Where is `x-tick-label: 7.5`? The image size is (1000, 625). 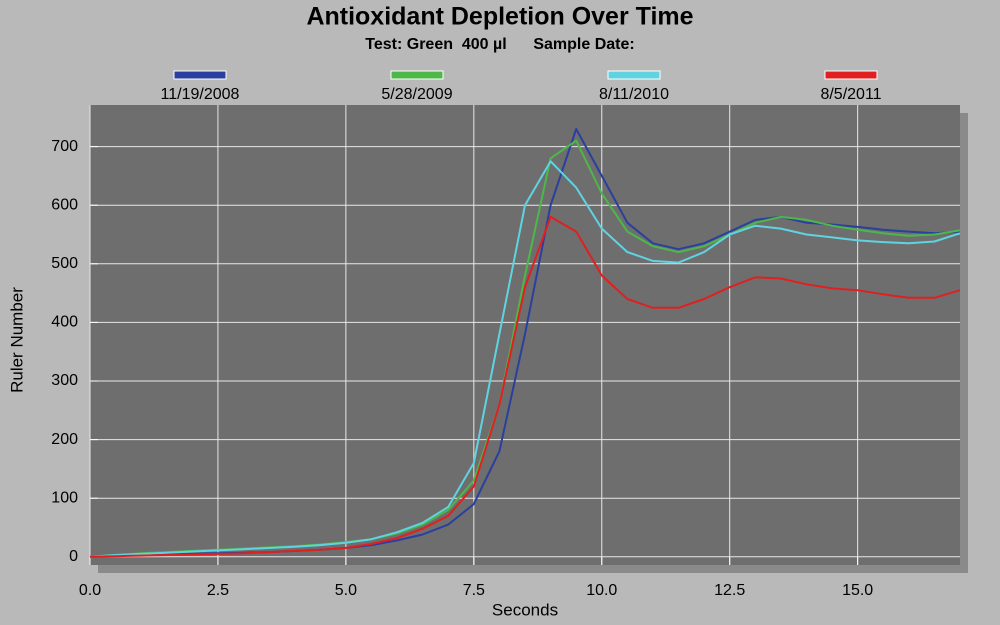 x-tick-label: 7.5 is located at coordinates (474, 590).